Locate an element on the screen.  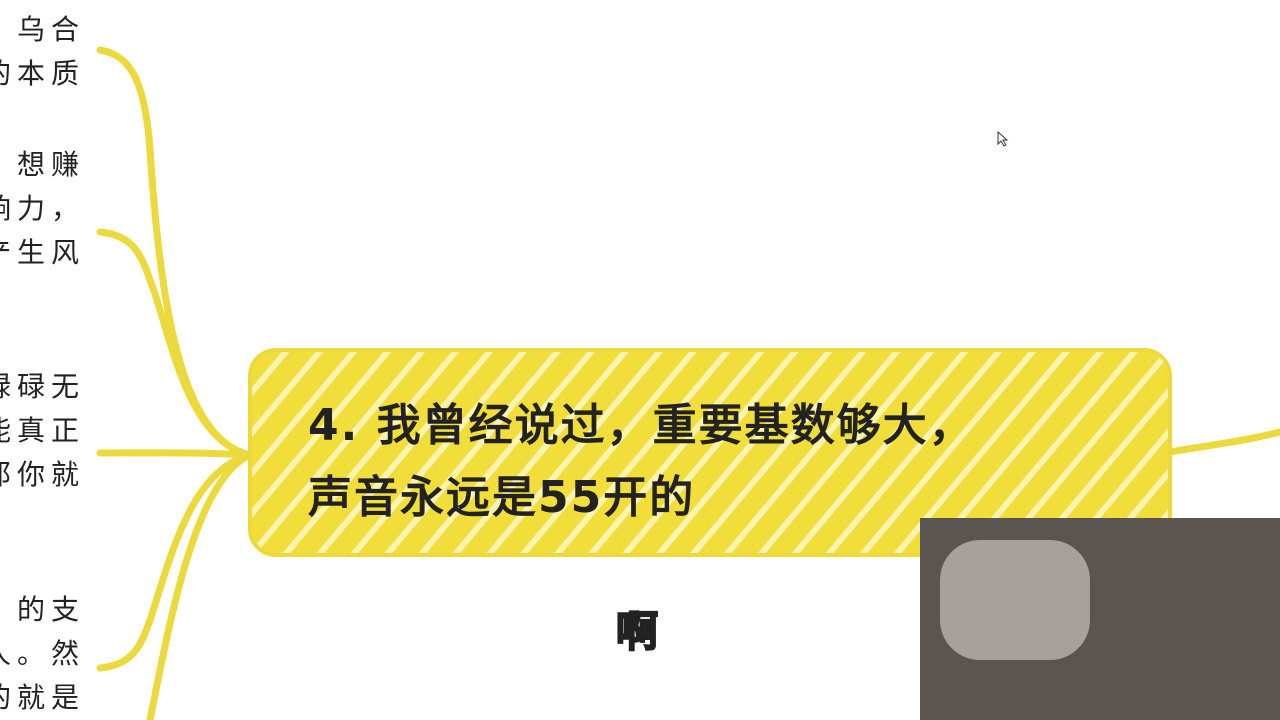
node-line: 4. 我曾经说过，重要基数够大， is located at coordinates (641, 425).